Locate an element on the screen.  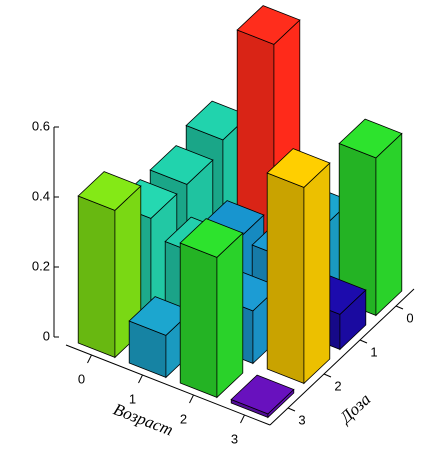
x-tick-label: 1 is located at coordinates (132, 398).